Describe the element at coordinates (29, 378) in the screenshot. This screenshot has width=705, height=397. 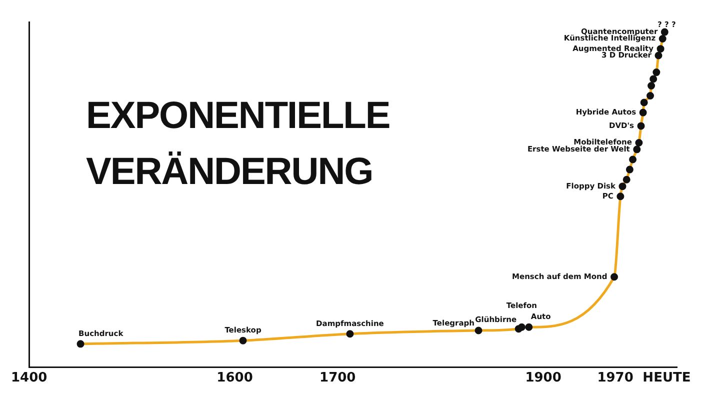
I see `x-tick-label: 1400` at that location.